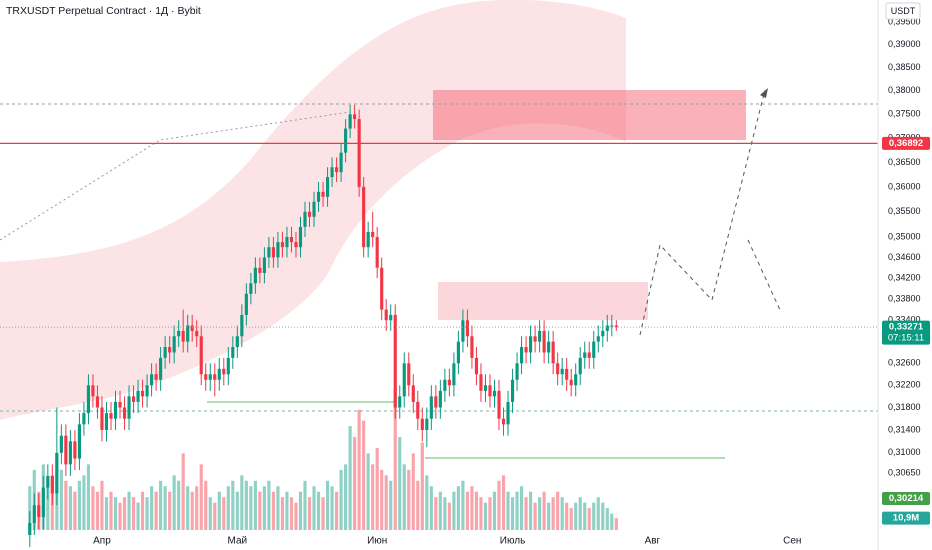  I want to click on x-tick-label: Сен, so click(792, 541).